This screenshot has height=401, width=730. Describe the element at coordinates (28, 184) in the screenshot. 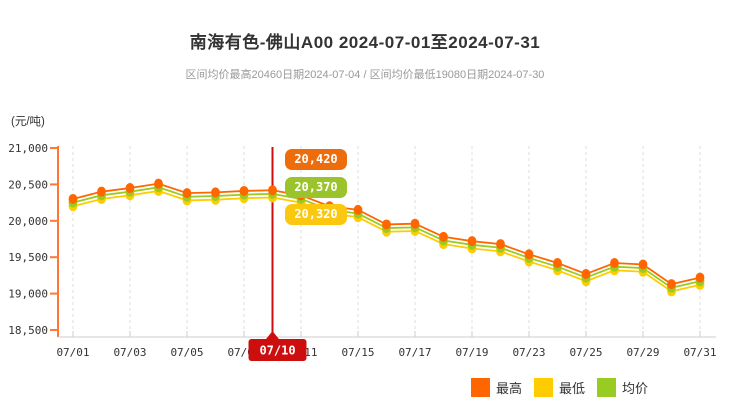

I see `y-tick-label: 20,500` at that location.